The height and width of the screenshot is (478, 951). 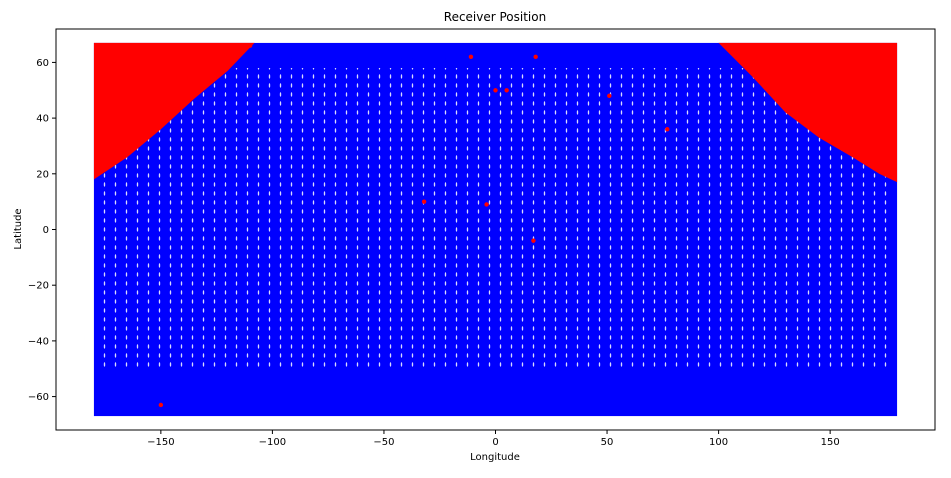 I want to click on y-tick-label: 60, so click(x=42, y=63).